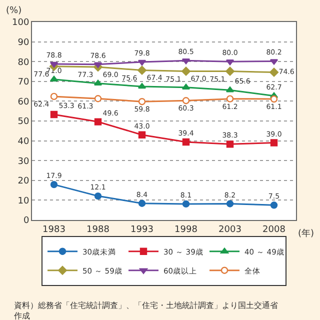  I want to click on y-tick-label: 20, so click(24, 181).